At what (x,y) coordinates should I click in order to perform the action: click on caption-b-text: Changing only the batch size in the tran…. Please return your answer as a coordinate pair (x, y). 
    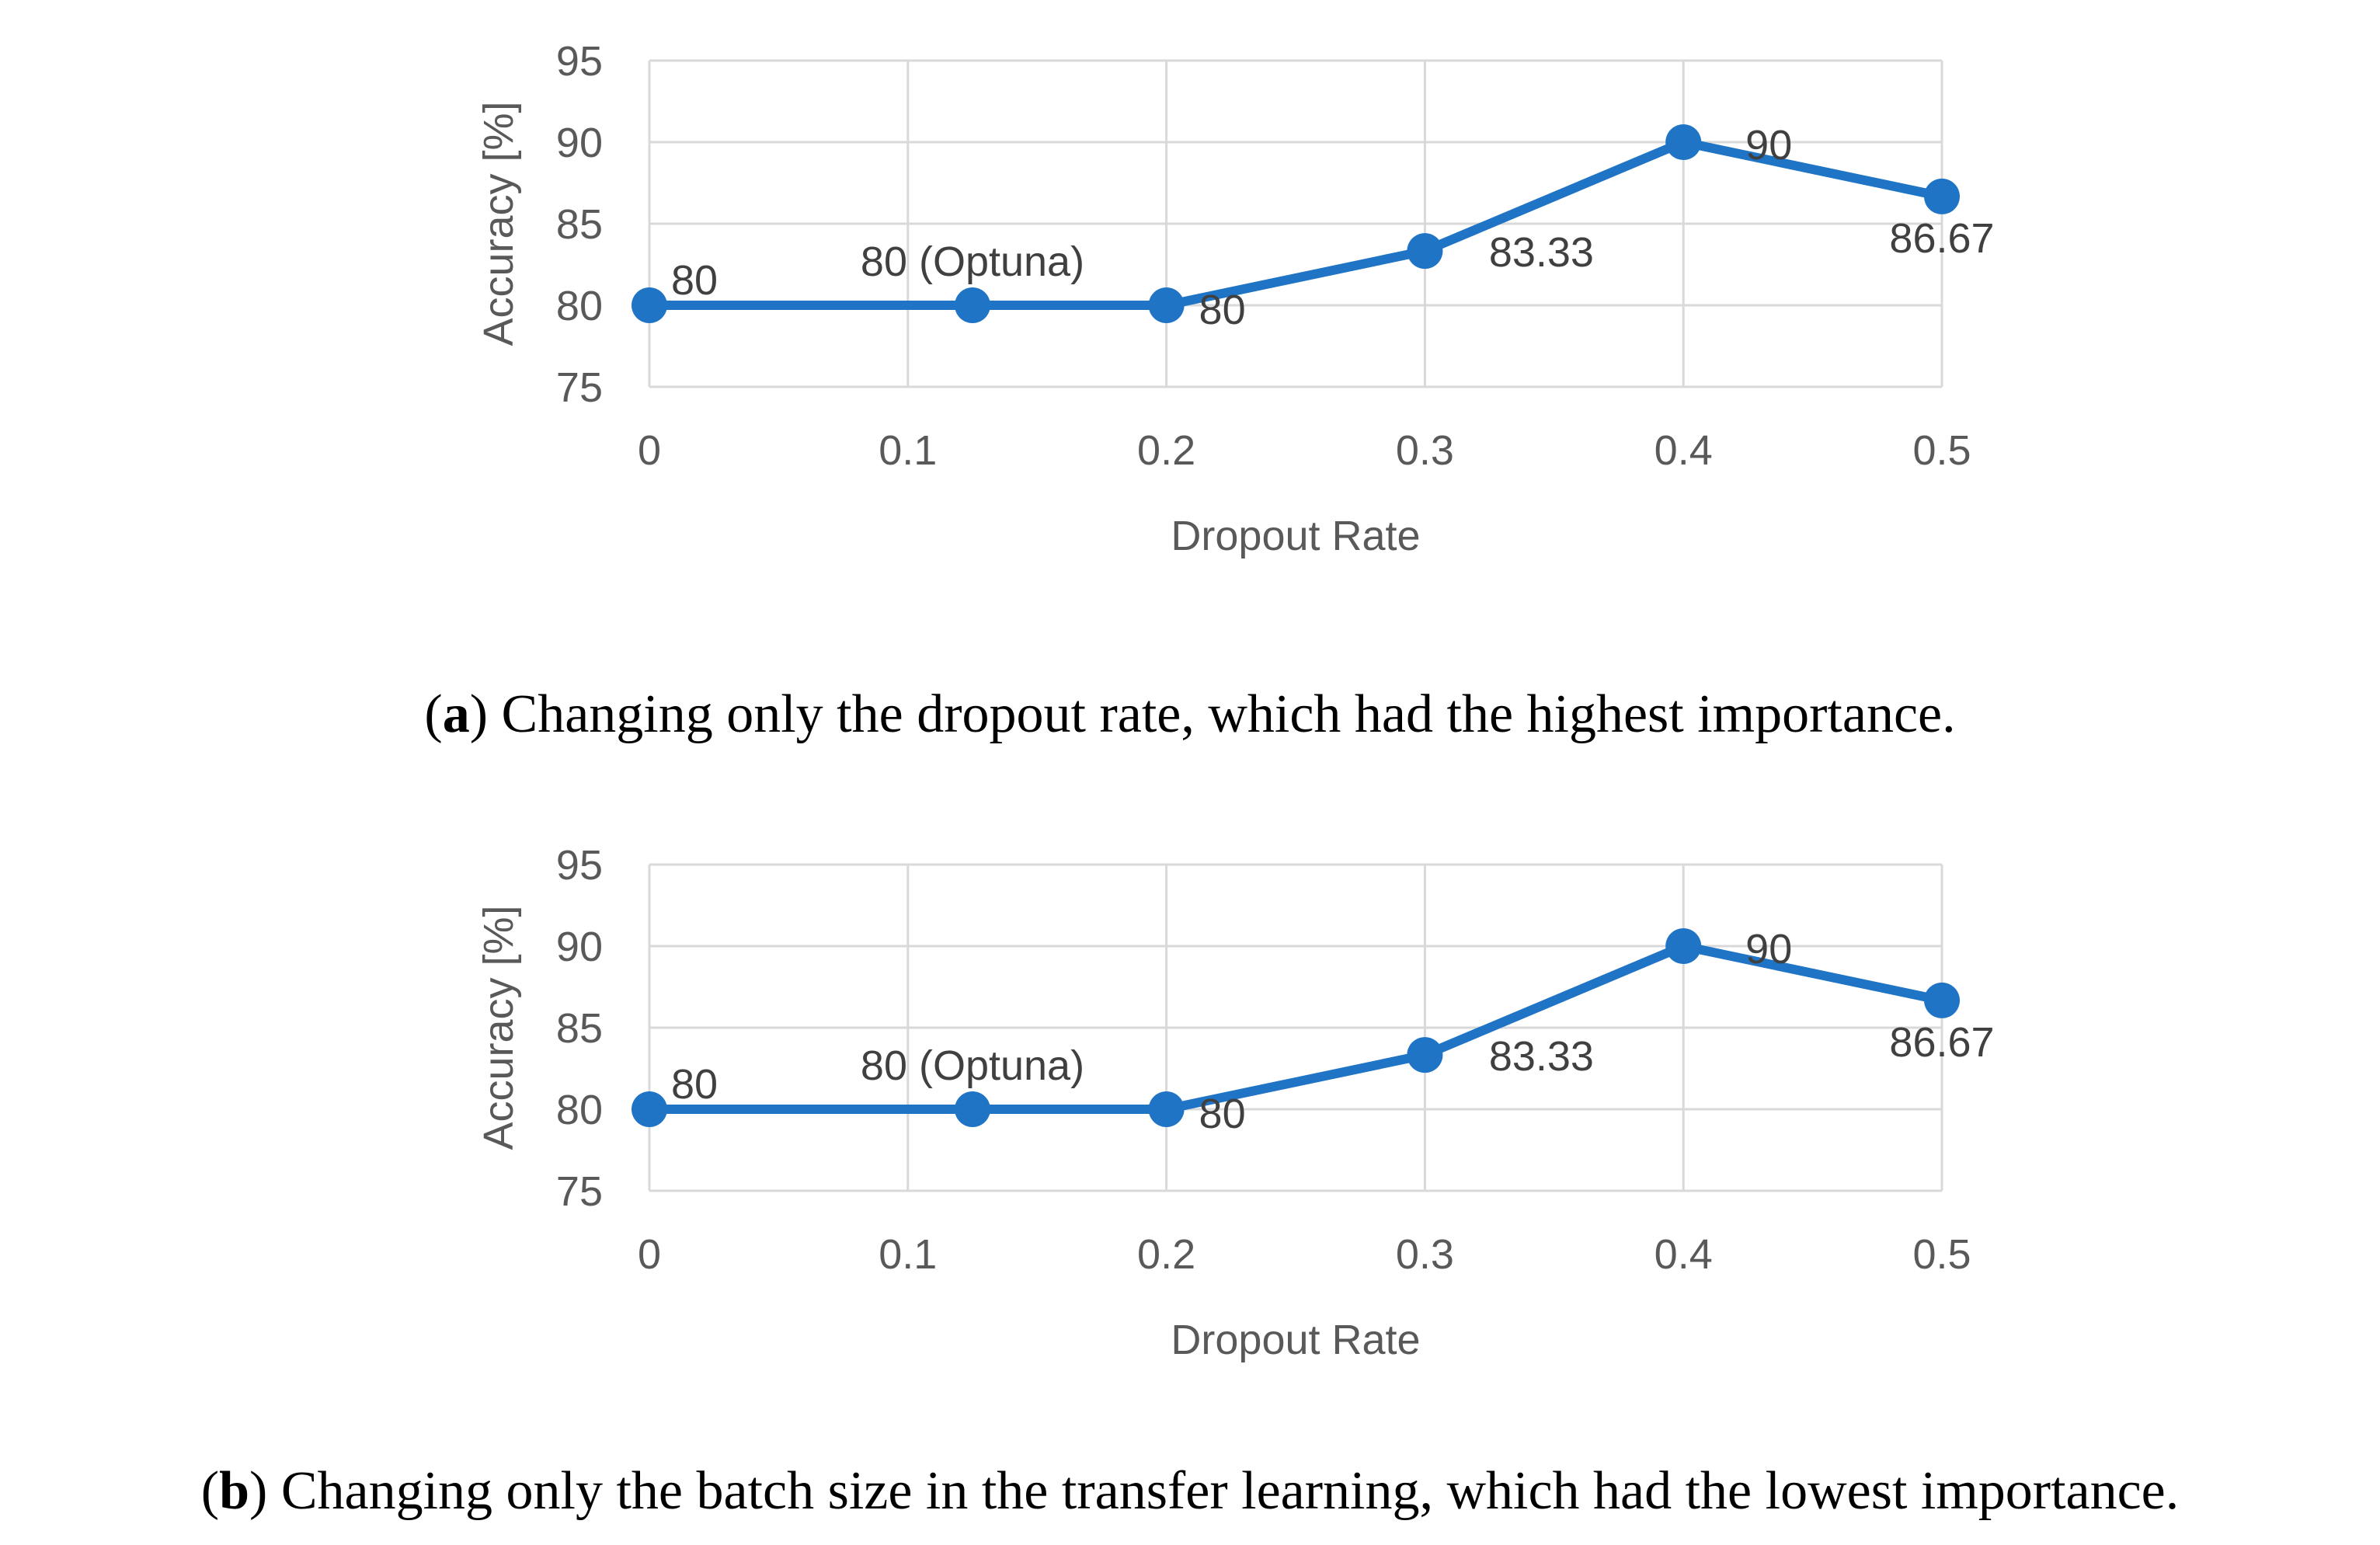
    Looking at the image, I should click on (1230, 1491).